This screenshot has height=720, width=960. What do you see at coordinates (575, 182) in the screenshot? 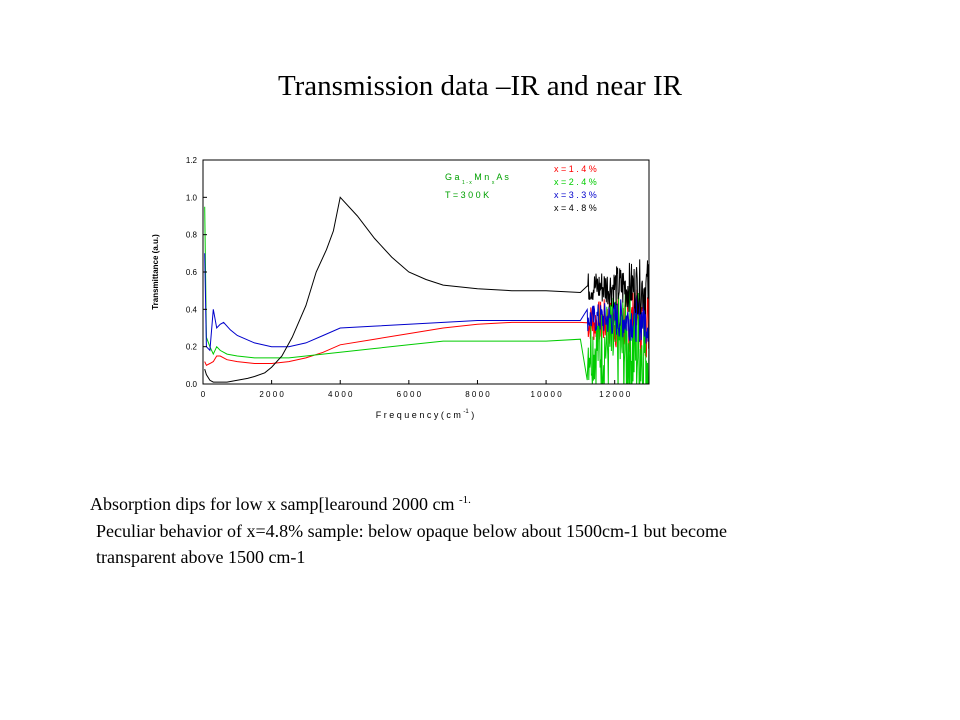
I see `legend-entry-2: x = 2 . 4 %` at bounding box center [575, 182].